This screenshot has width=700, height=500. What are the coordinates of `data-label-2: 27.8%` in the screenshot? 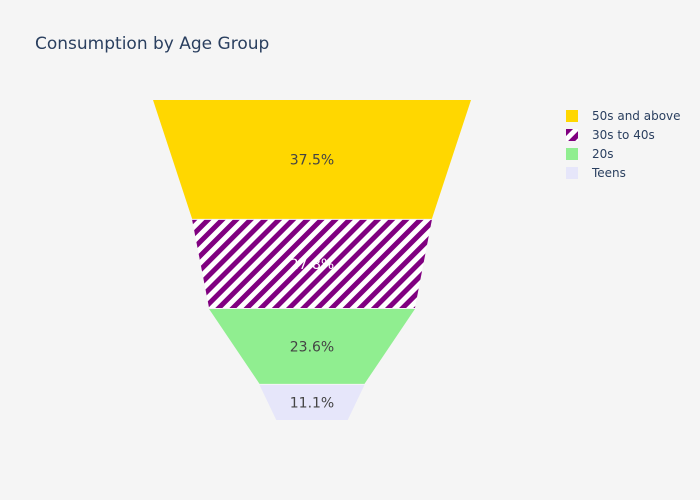 It's located at (312, 265).